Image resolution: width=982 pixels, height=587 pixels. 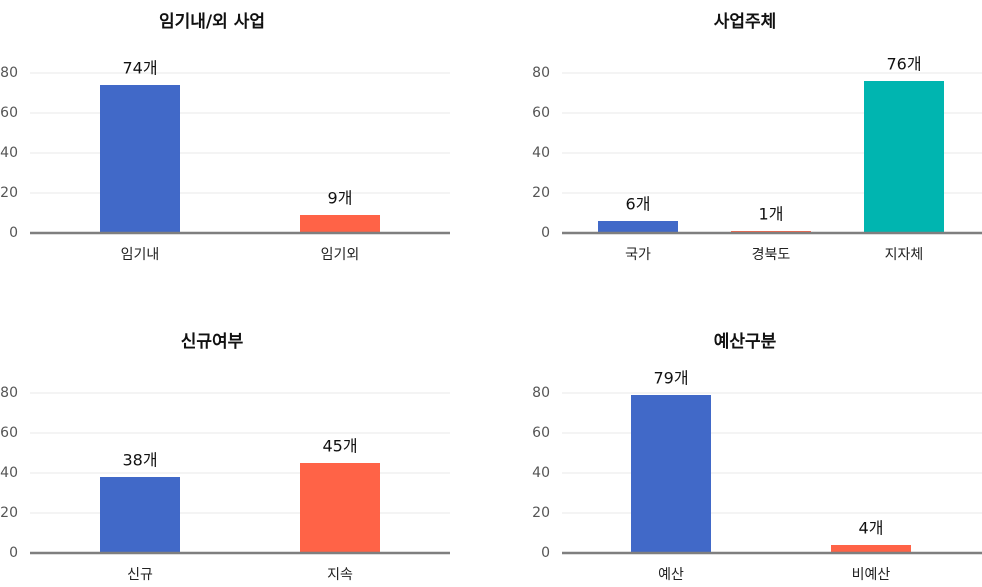 What do you see at coordinates (745, 22) in the screenshot?
I see `chart-title: 사업주체` at bounding box center [745, 22].